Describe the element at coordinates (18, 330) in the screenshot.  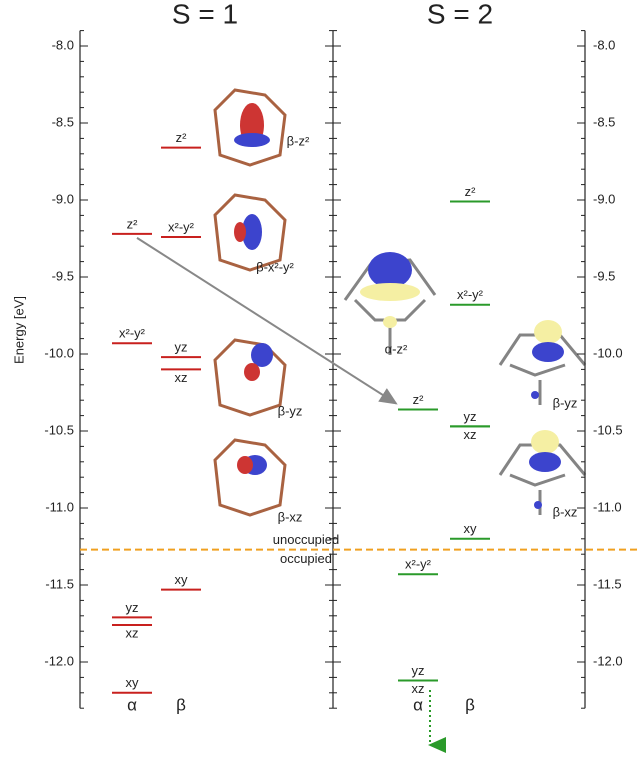
I see `y-axis-label: Energy [eV]` at that location.